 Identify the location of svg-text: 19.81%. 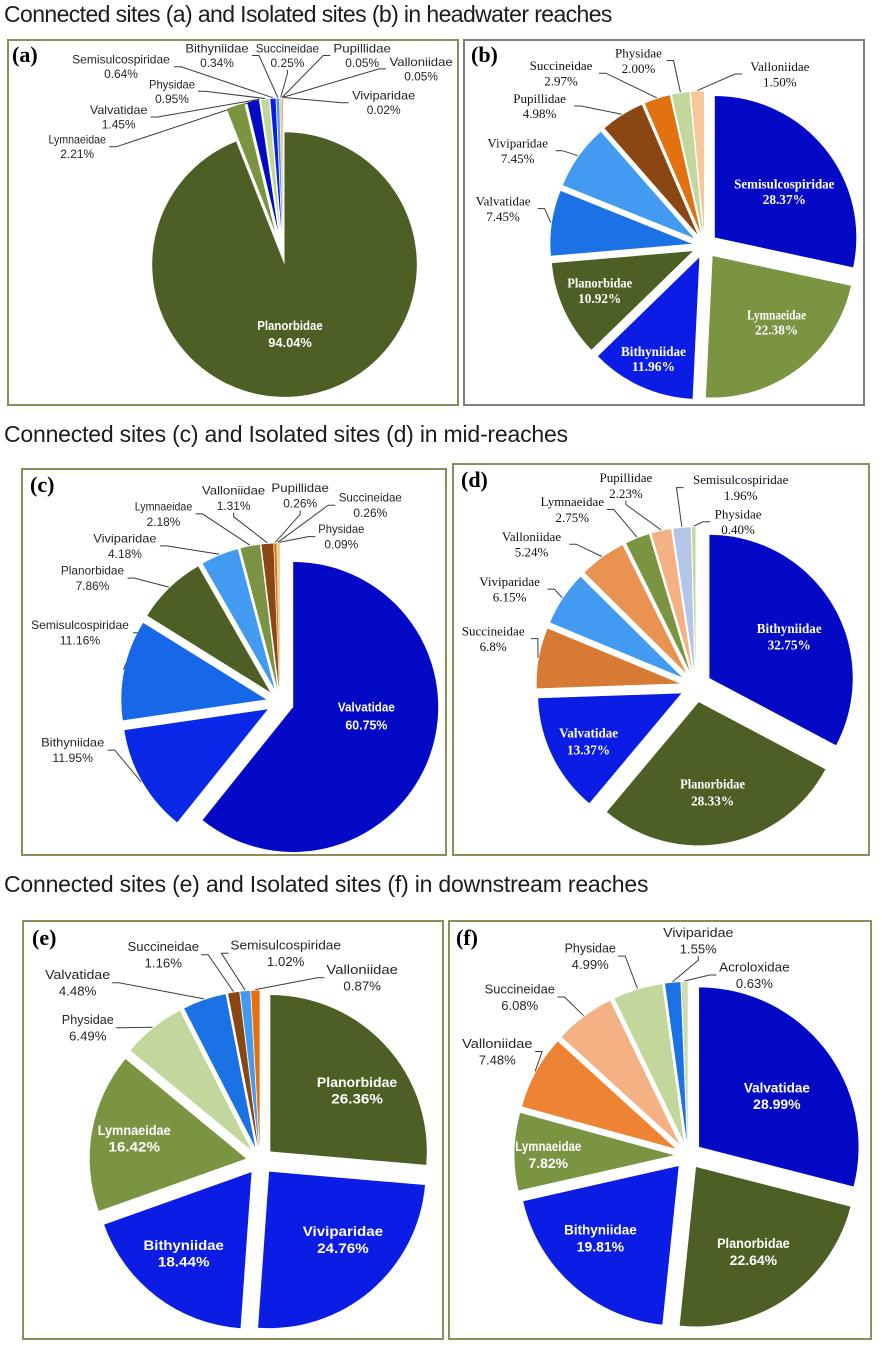
(600, 1247).